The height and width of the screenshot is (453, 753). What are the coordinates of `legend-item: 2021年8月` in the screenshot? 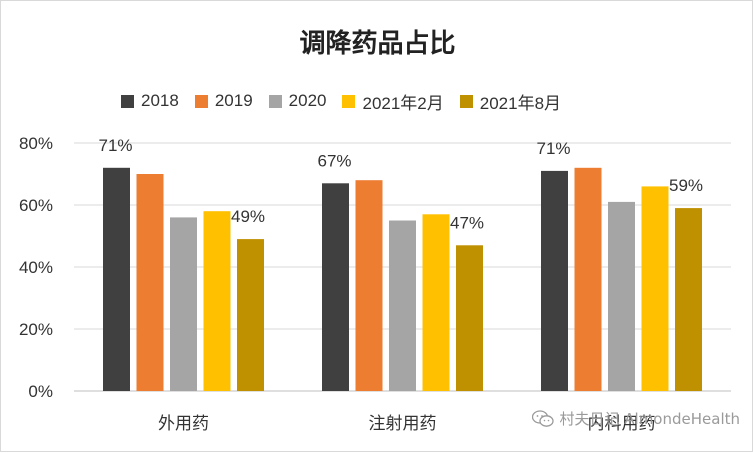 It's located at (510, 101).